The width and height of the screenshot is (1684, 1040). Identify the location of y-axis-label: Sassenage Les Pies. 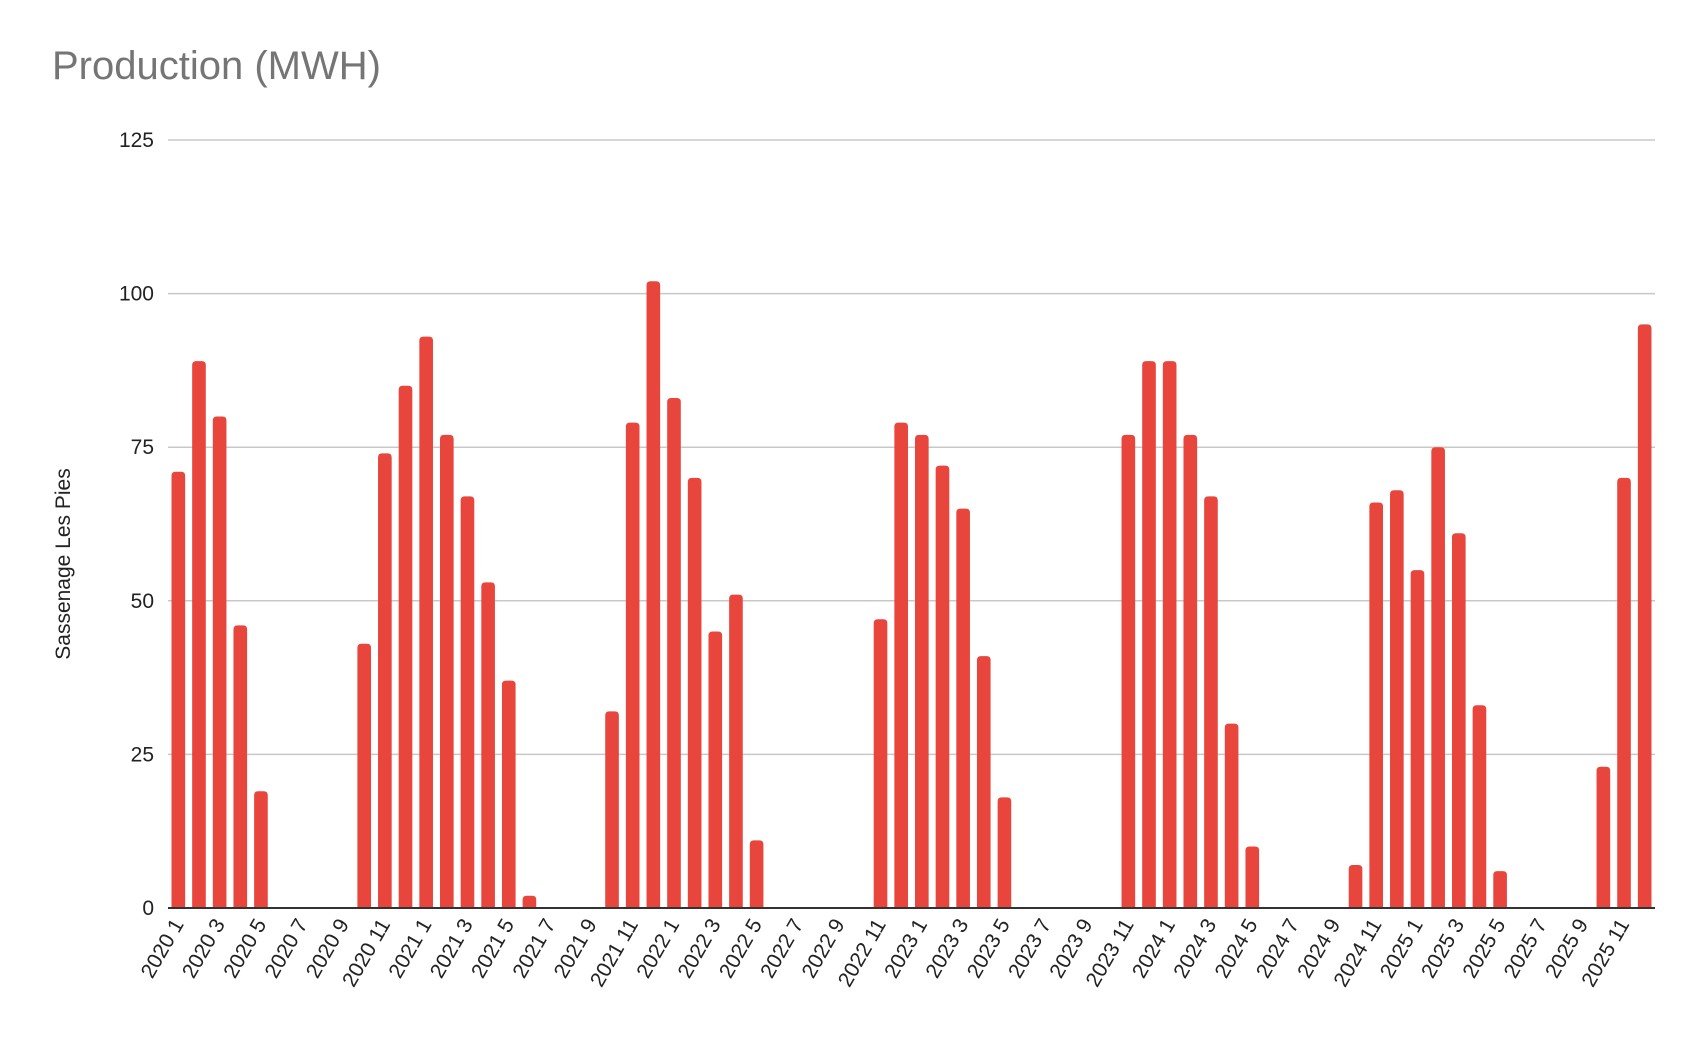
(63, 563).